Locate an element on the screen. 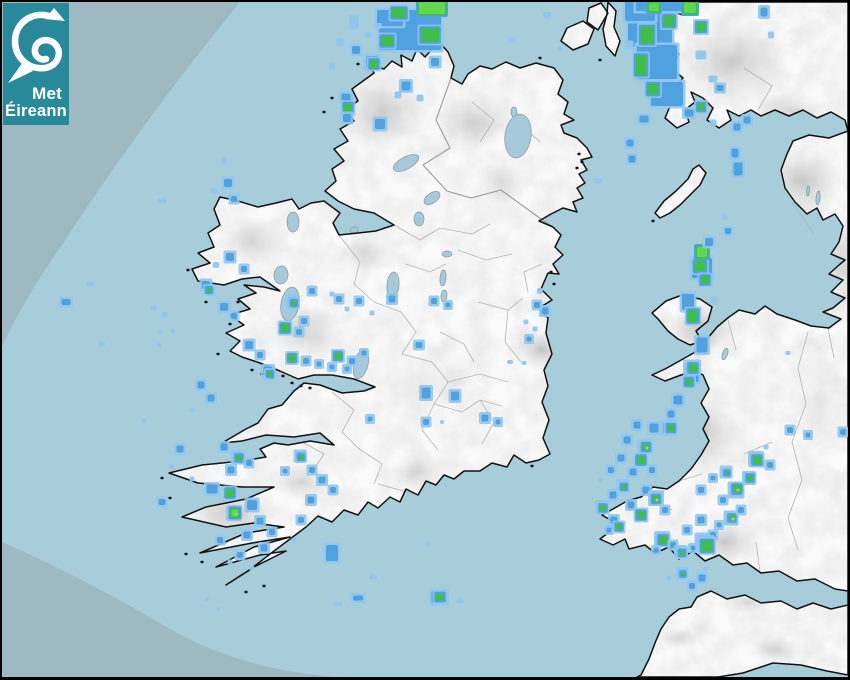 The width and height of the screenshot is (850, 680). met-eireann-swirl-icon is located at coordinates (36, 45).